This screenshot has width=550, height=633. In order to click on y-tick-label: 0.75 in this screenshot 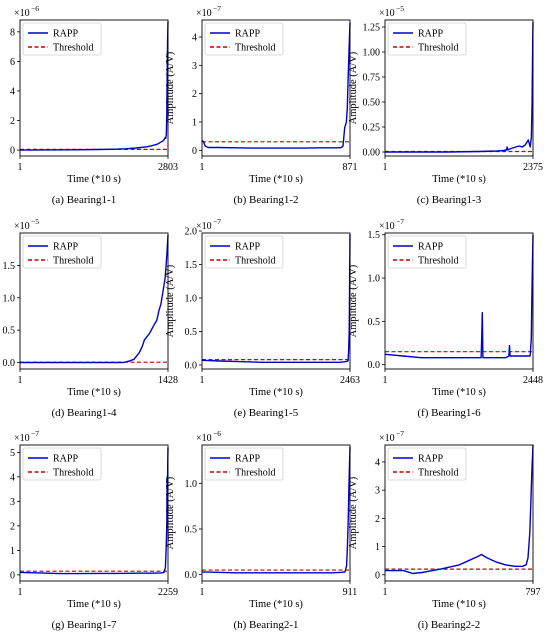, I will do `click(372, 78)`.